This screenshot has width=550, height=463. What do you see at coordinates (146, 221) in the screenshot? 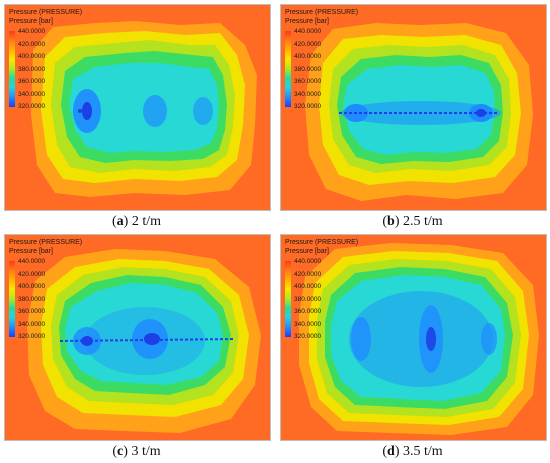
I see `caption-value: 2 t/m` at bounding box center [146, 221].